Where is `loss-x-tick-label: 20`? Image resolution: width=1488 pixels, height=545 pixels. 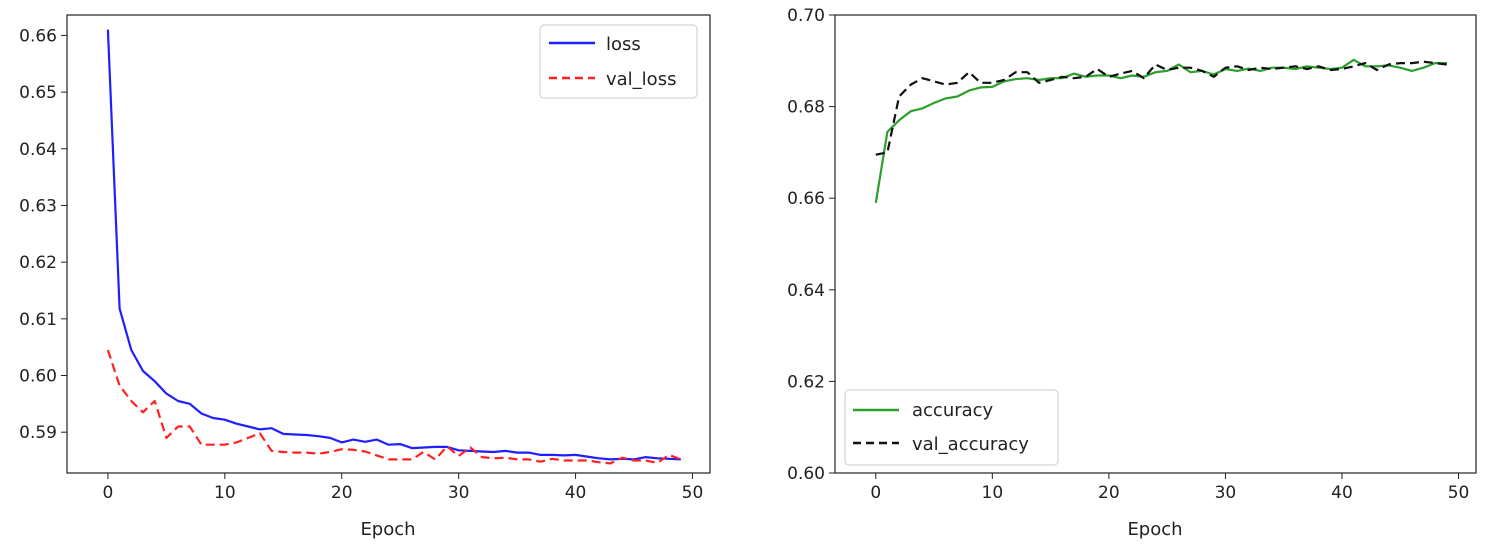
loss-x-tick-label: 20 is located at coordinates (342, 493).